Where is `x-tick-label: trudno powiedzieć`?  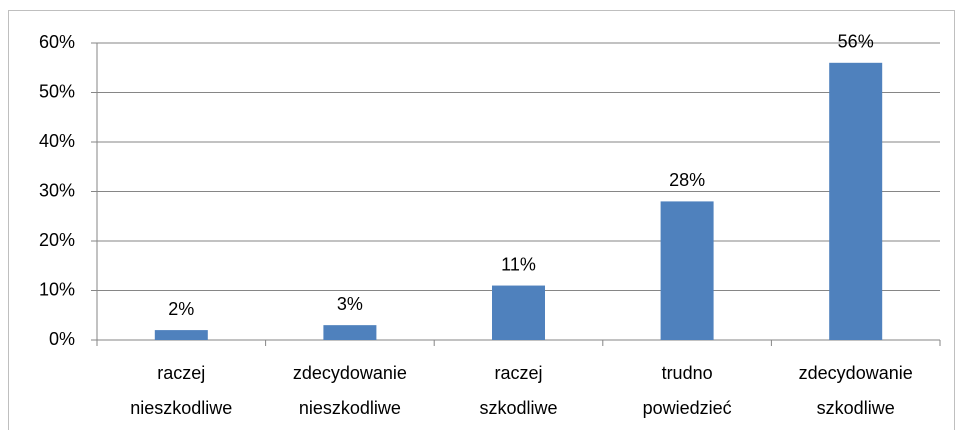 x-tick-label: trudno powiedzieć is located at coordinates (687, 390).